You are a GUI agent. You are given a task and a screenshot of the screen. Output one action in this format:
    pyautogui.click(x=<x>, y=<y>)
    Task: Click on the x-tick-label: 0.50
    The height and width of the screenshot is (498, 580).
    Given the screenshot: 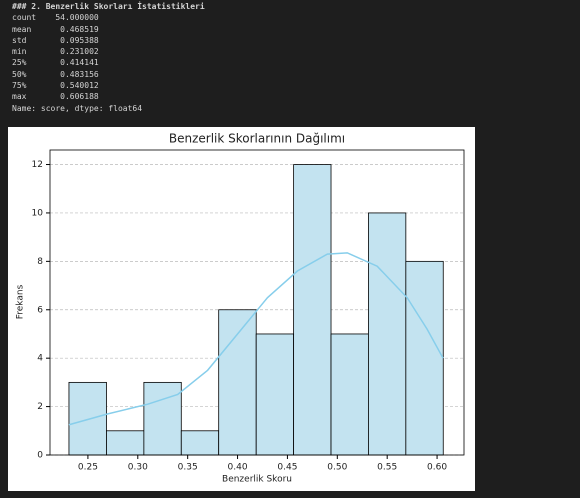 What is the action you would take?
    pyautogui.click(x=337, y=468)
    